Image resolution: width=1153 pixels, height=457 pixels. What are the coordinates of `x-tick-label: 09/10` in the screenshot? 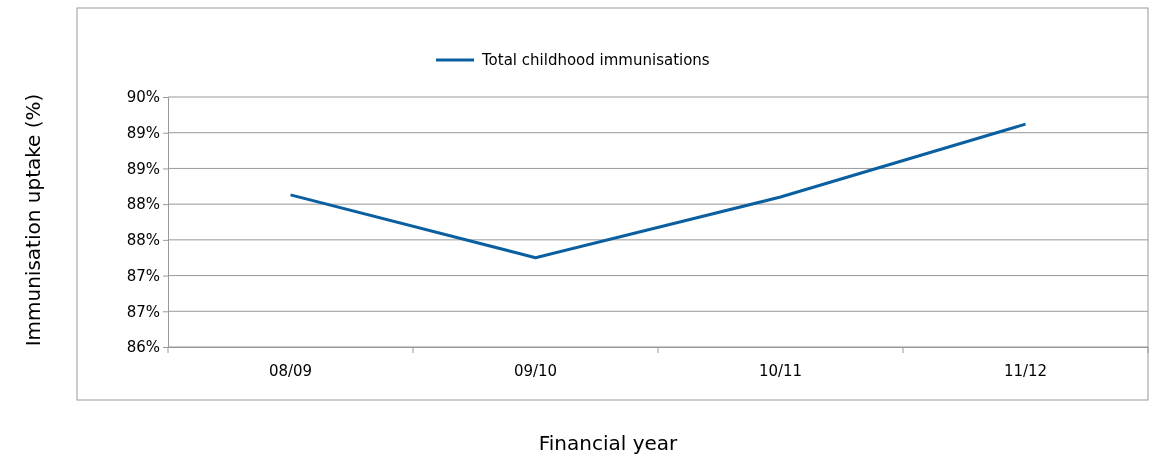 It's located at (535, 370).